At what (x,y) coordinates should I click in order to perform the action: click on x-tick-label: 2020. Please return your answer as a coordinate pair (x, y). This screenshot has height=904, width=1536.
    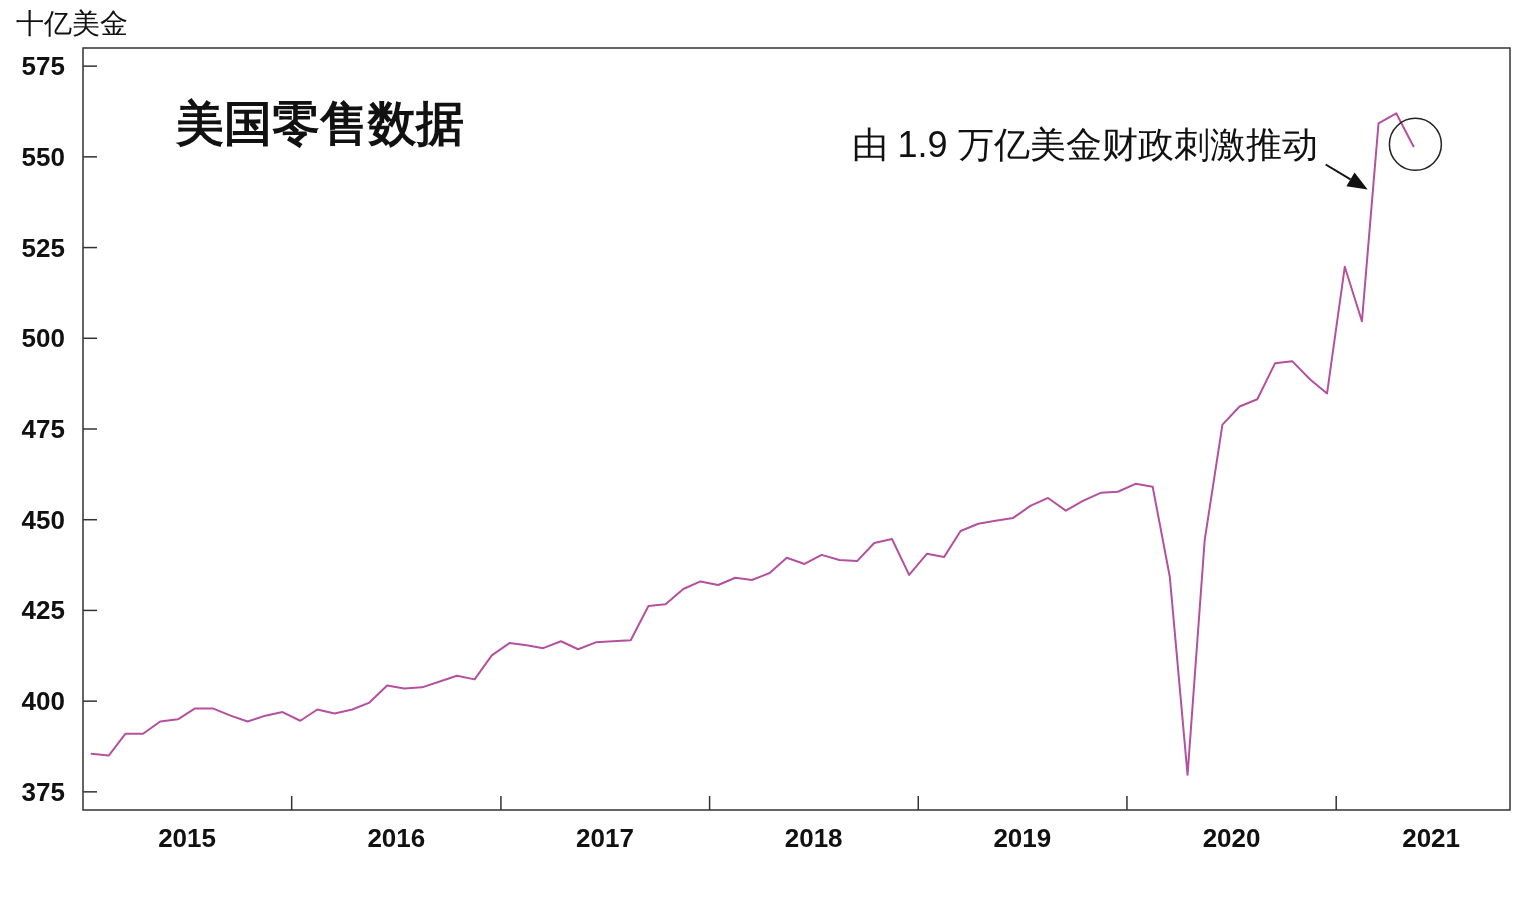
    Looking at the image, I should click on (1231, 838).